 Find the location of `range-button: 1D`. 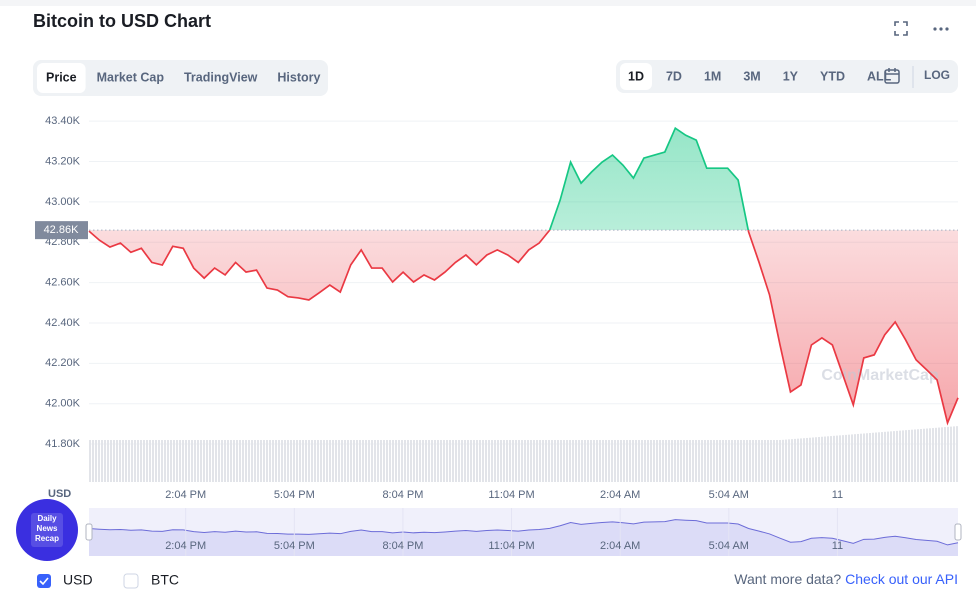

range-button: 1D is located at coordinates (636, 76).